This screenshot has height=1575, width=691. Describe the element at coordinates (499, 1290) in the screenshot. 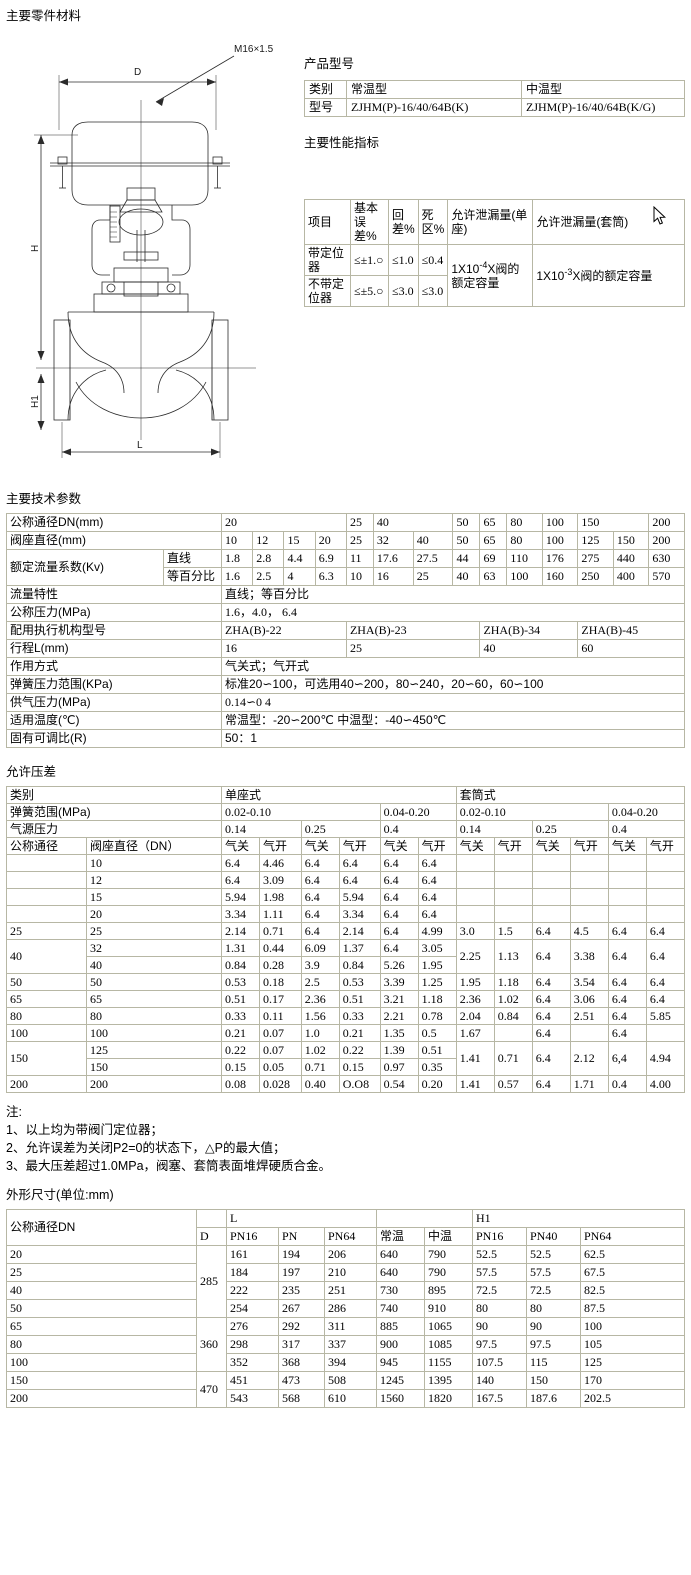

I see `dims-h1-pn16-2: 72.5` at that location.